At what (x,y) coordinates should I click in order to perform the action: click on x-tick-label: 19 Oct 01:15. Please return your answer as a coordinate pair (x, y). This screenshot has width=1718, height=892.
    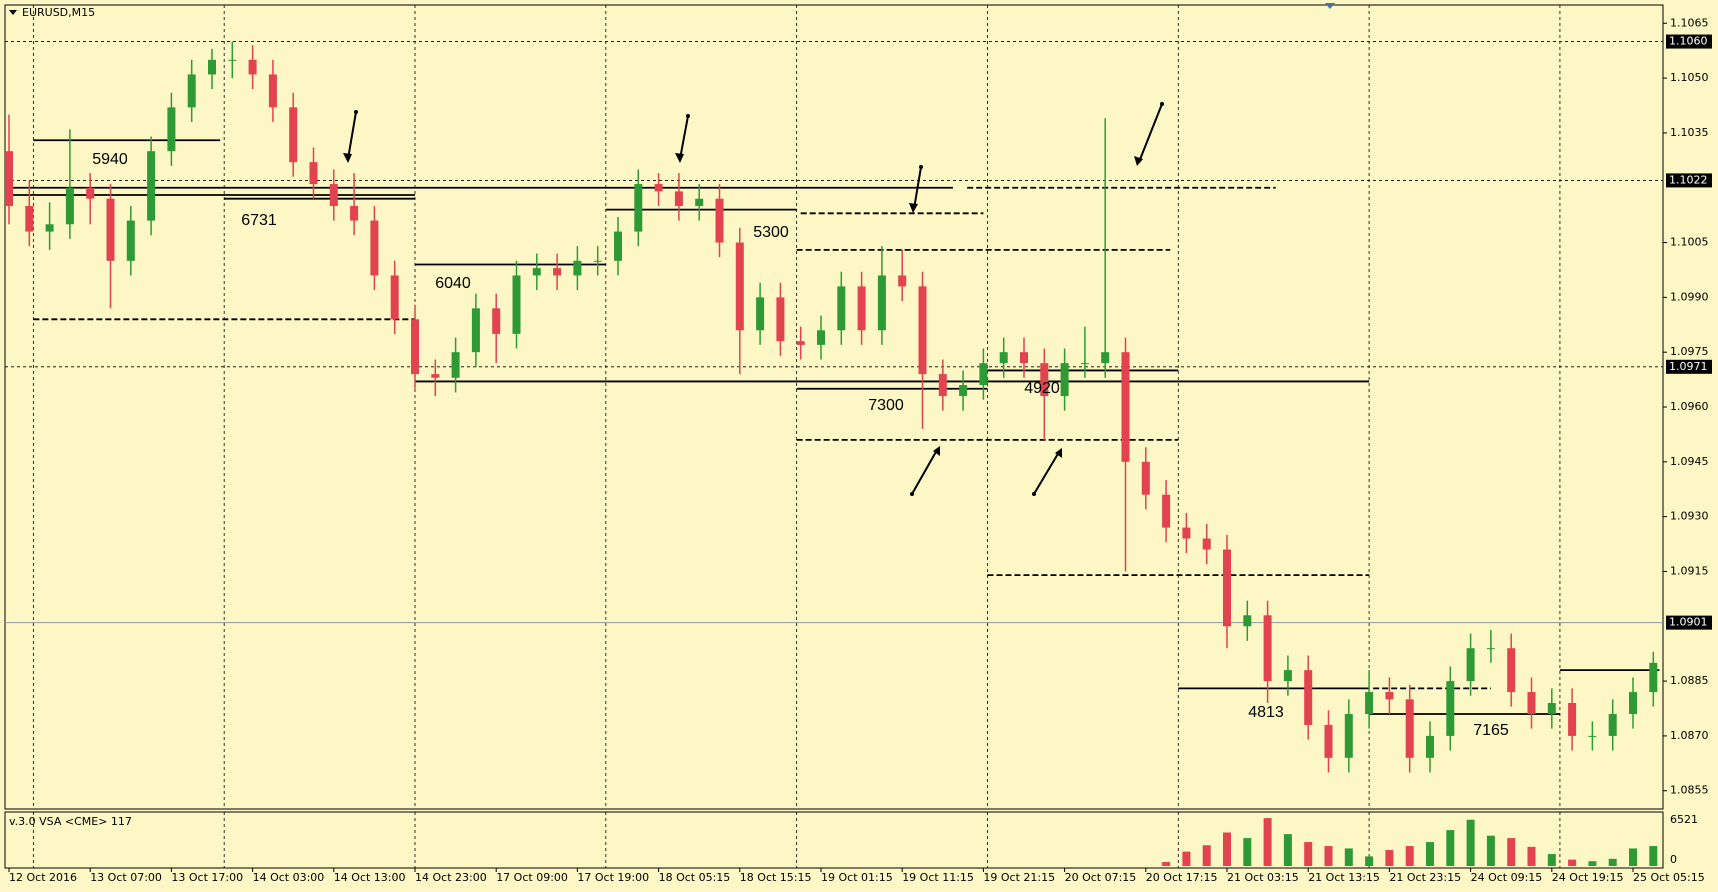
    Looking at the image, I should click on (857, 877).